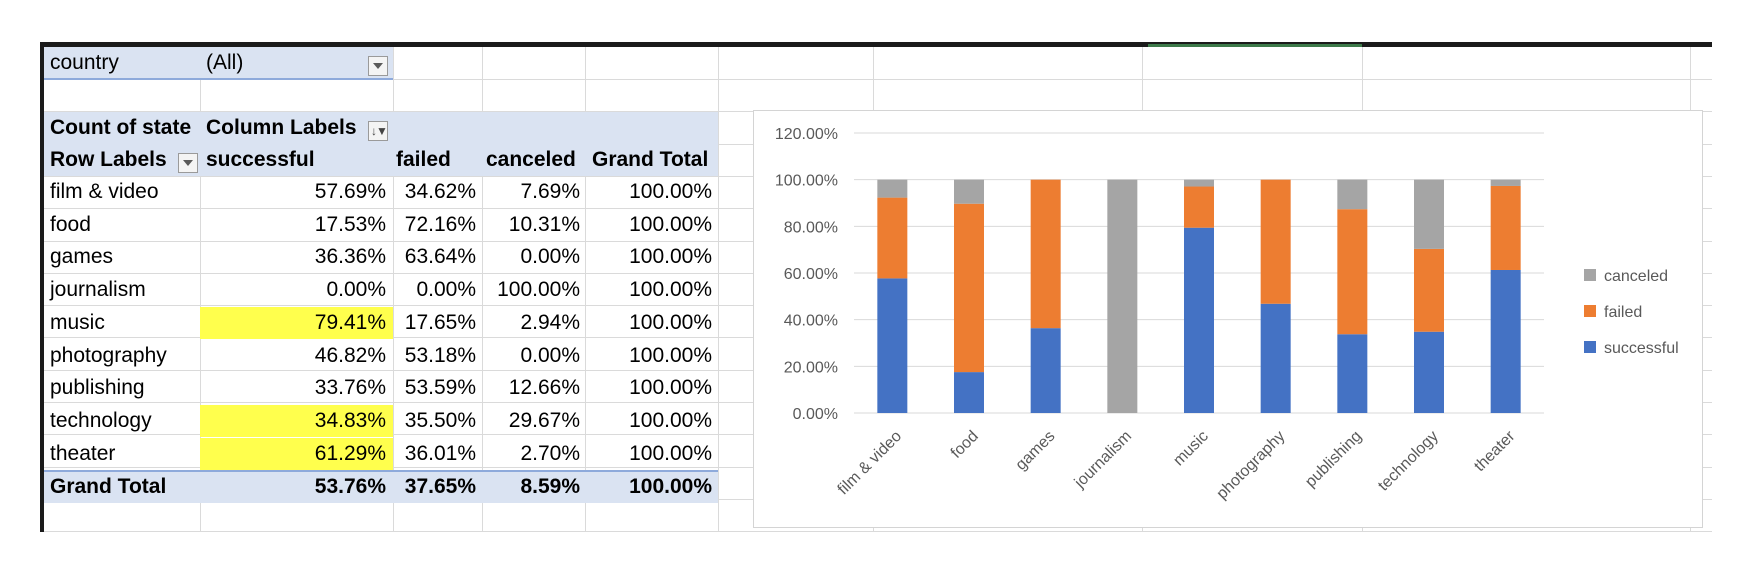 The image size is (1750, 568). I want to click on cell-failed: 53.59%, so click(440, 388).